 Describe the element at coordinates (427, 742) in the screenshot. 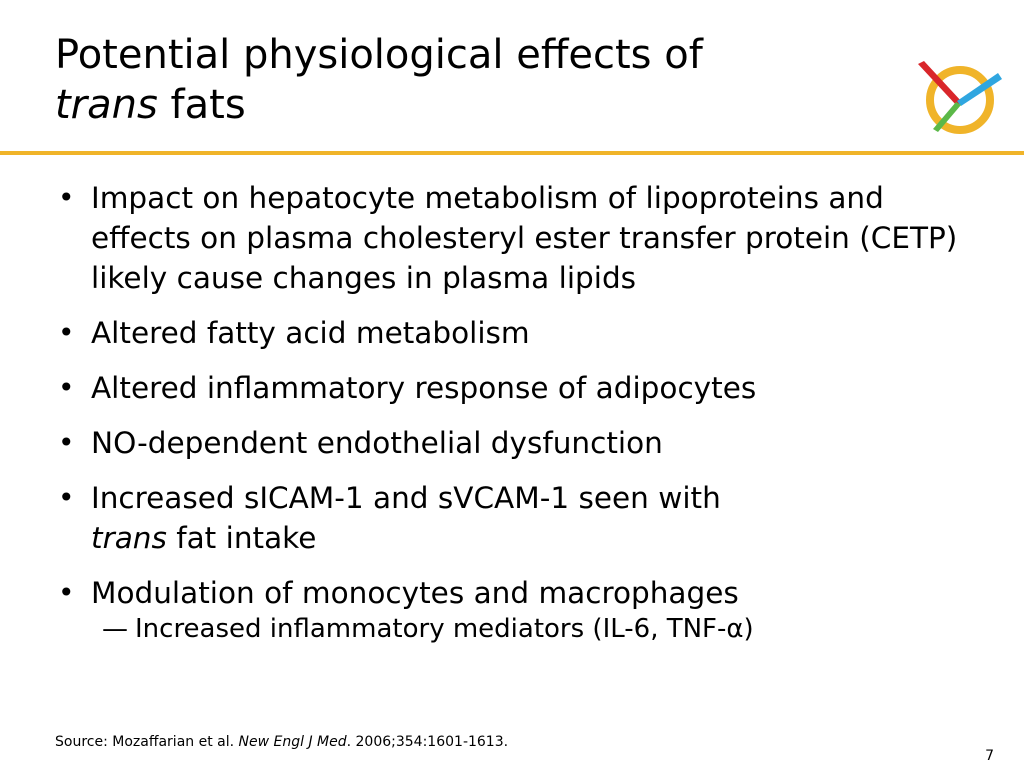

I see `source-suffix: . 2006;354:1601-1613.` at that location.